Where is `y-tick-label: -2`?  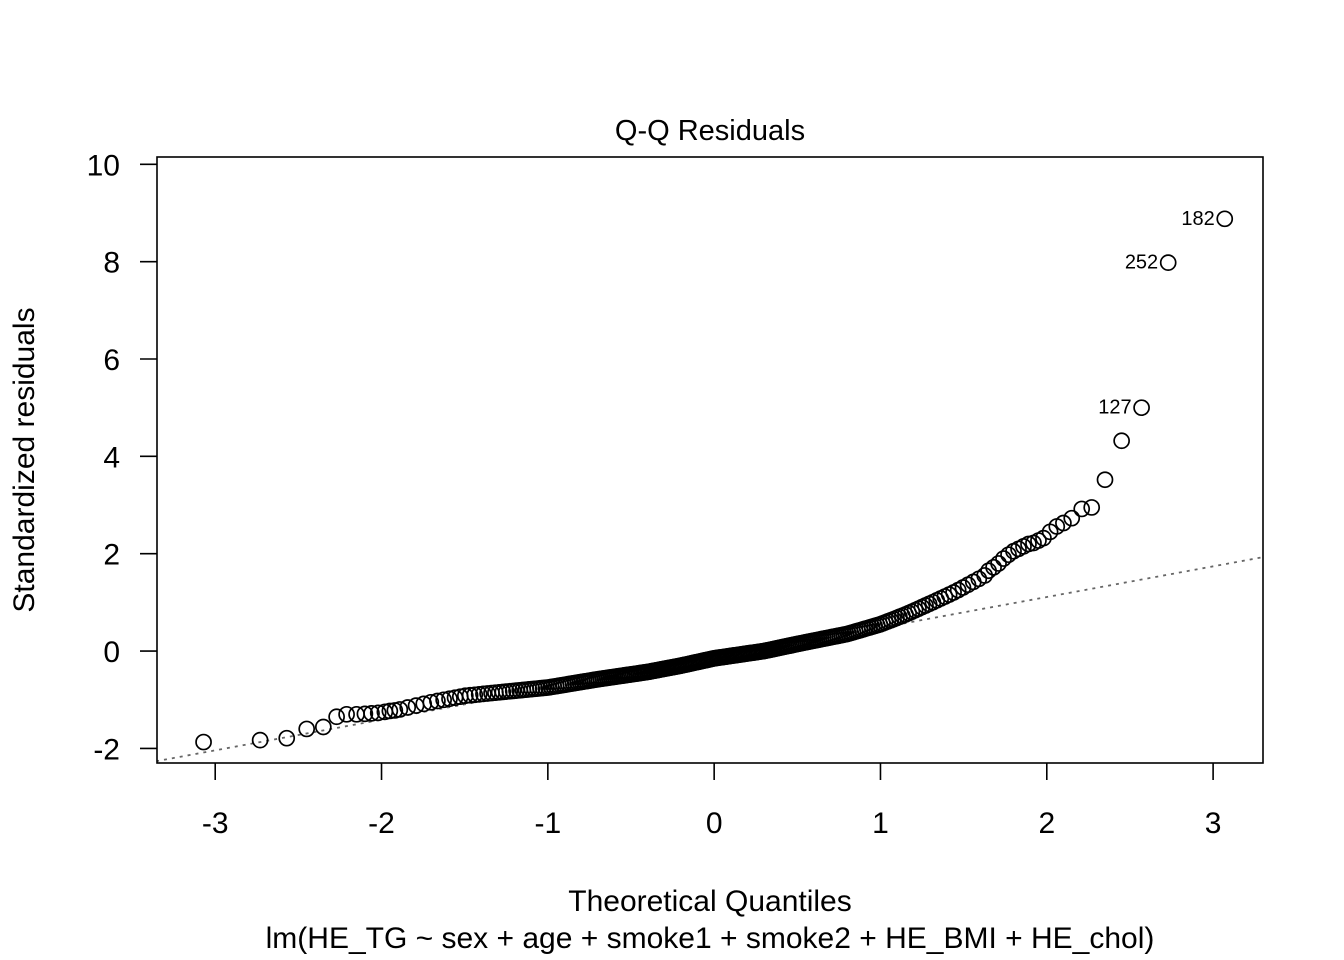 y-tick-label: -2 is located at coordinates (106, 749).